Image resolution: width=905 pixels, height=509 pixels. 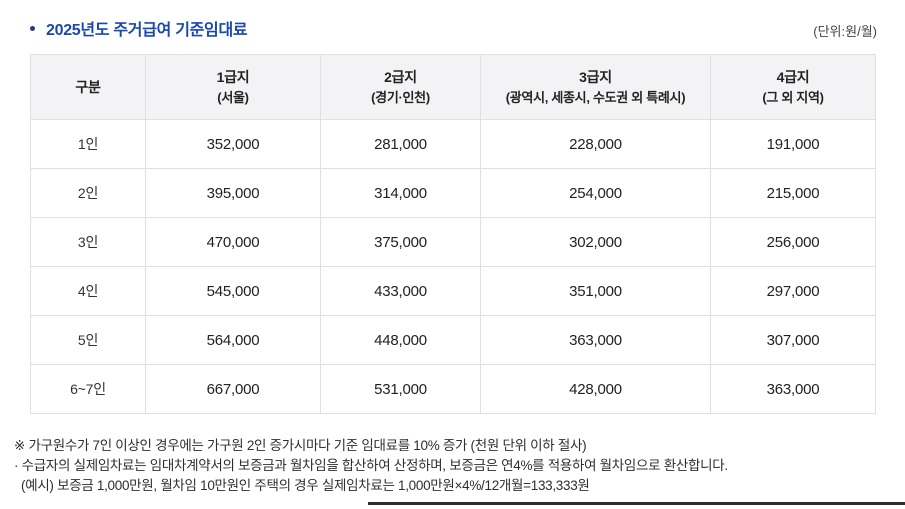 I want to click on unit-label: (단위:원/월), so click(x=845, y=31).